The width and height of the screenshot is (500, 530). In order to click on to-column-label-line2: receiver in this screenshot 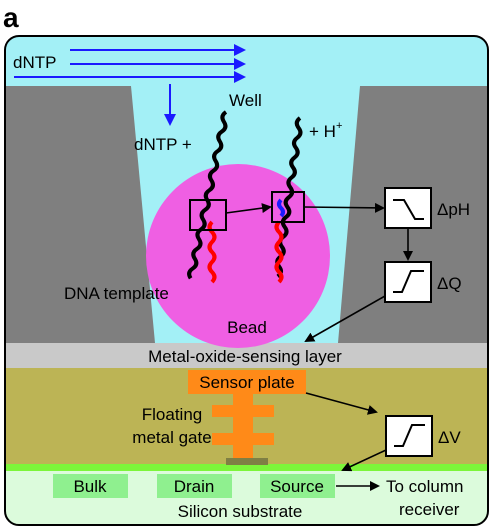, I will do `click(429, 509)`.